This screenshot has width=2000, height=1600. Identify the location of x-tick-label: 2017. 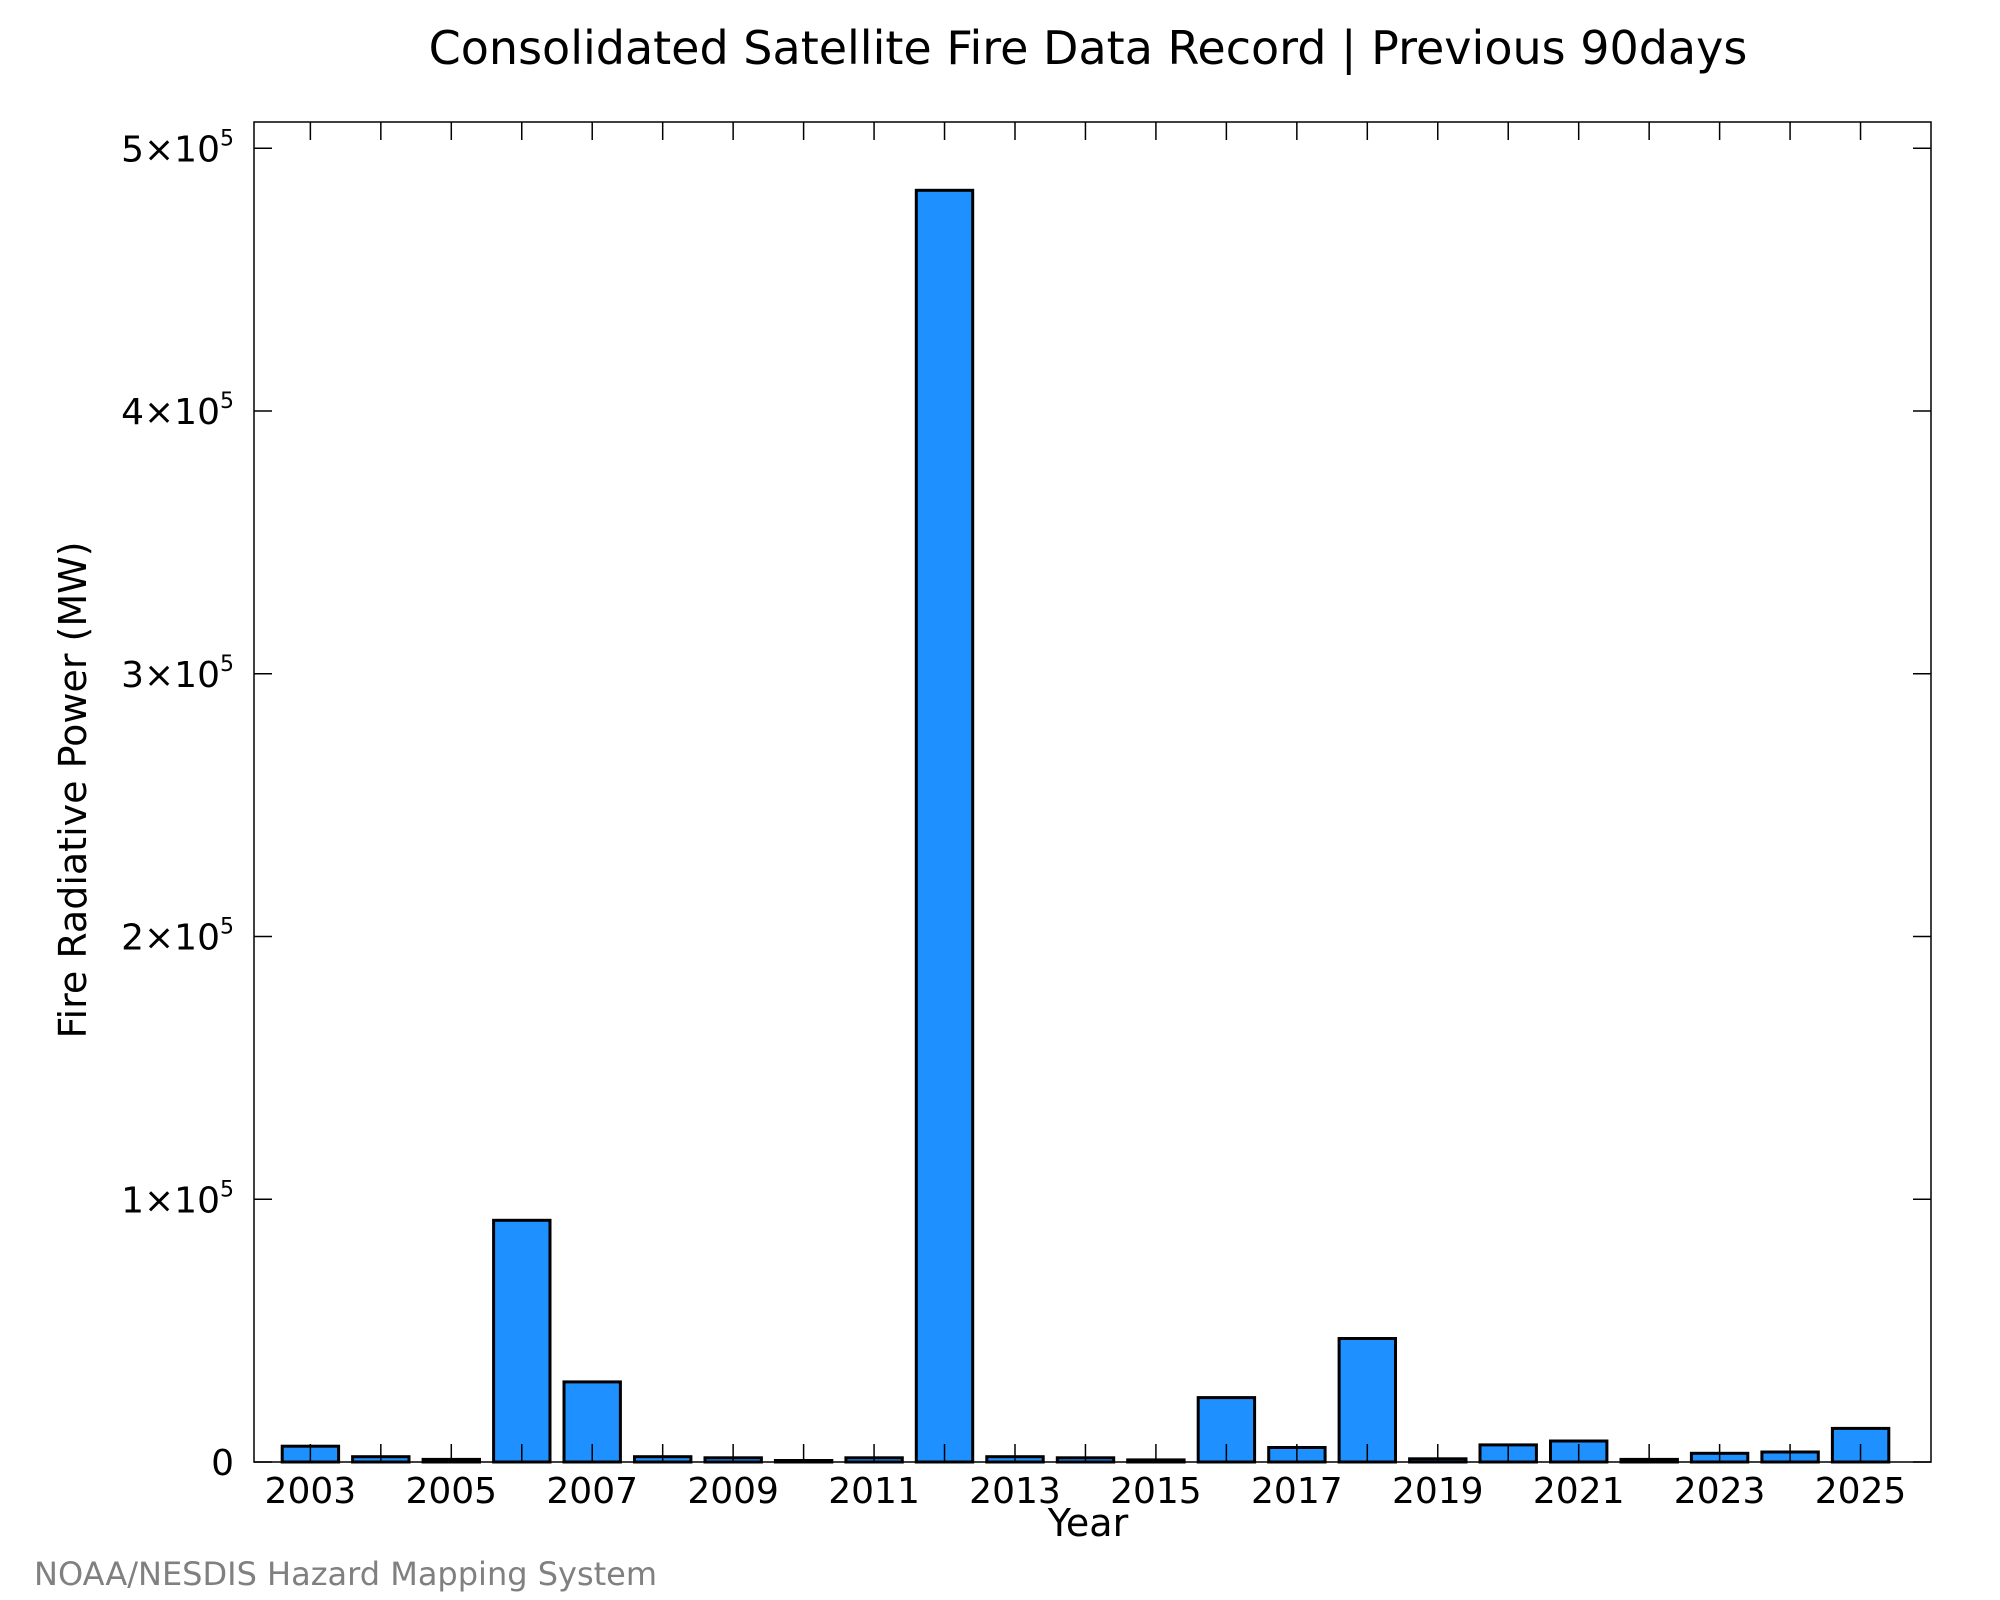
(1297, 1491).